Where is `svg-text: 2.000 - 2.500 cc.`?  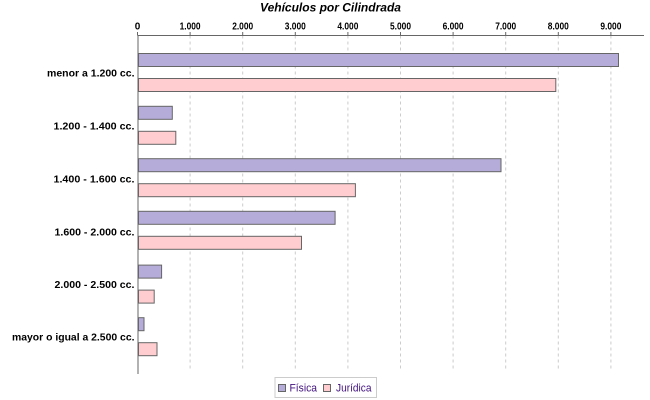
svg-text: 2.000 - 2.500 cc. is located at coordinates (95, 285).